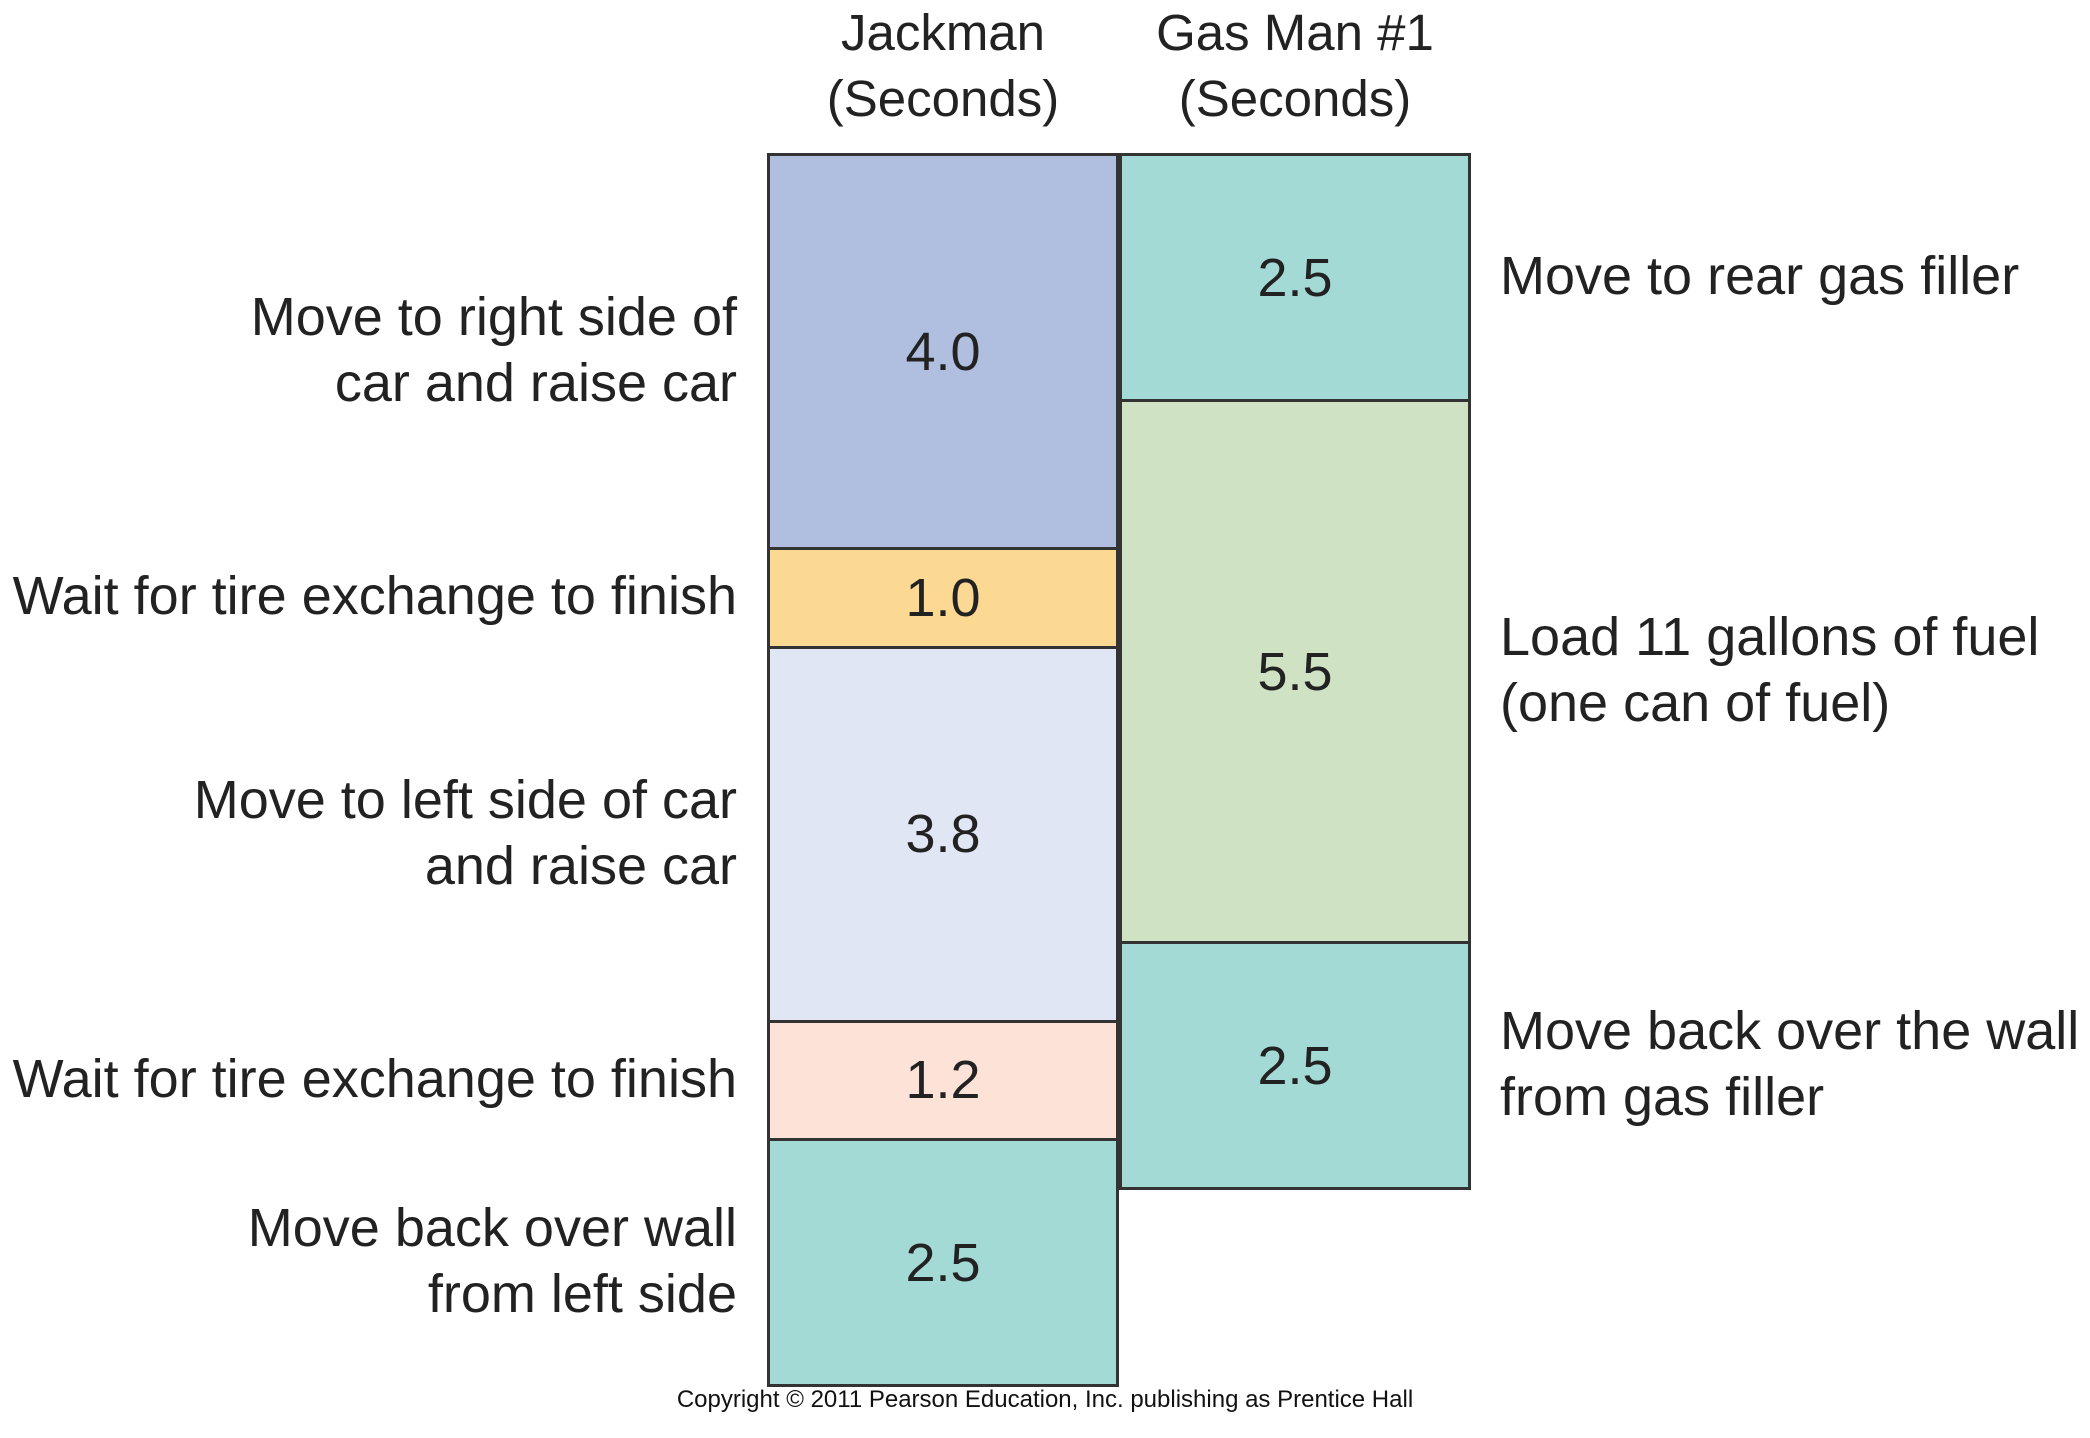 The width and height of the screenshot is (2090, 1438). I want to click on activity-label-line: Load 11 gallons of fuel, so click(1770, 637).